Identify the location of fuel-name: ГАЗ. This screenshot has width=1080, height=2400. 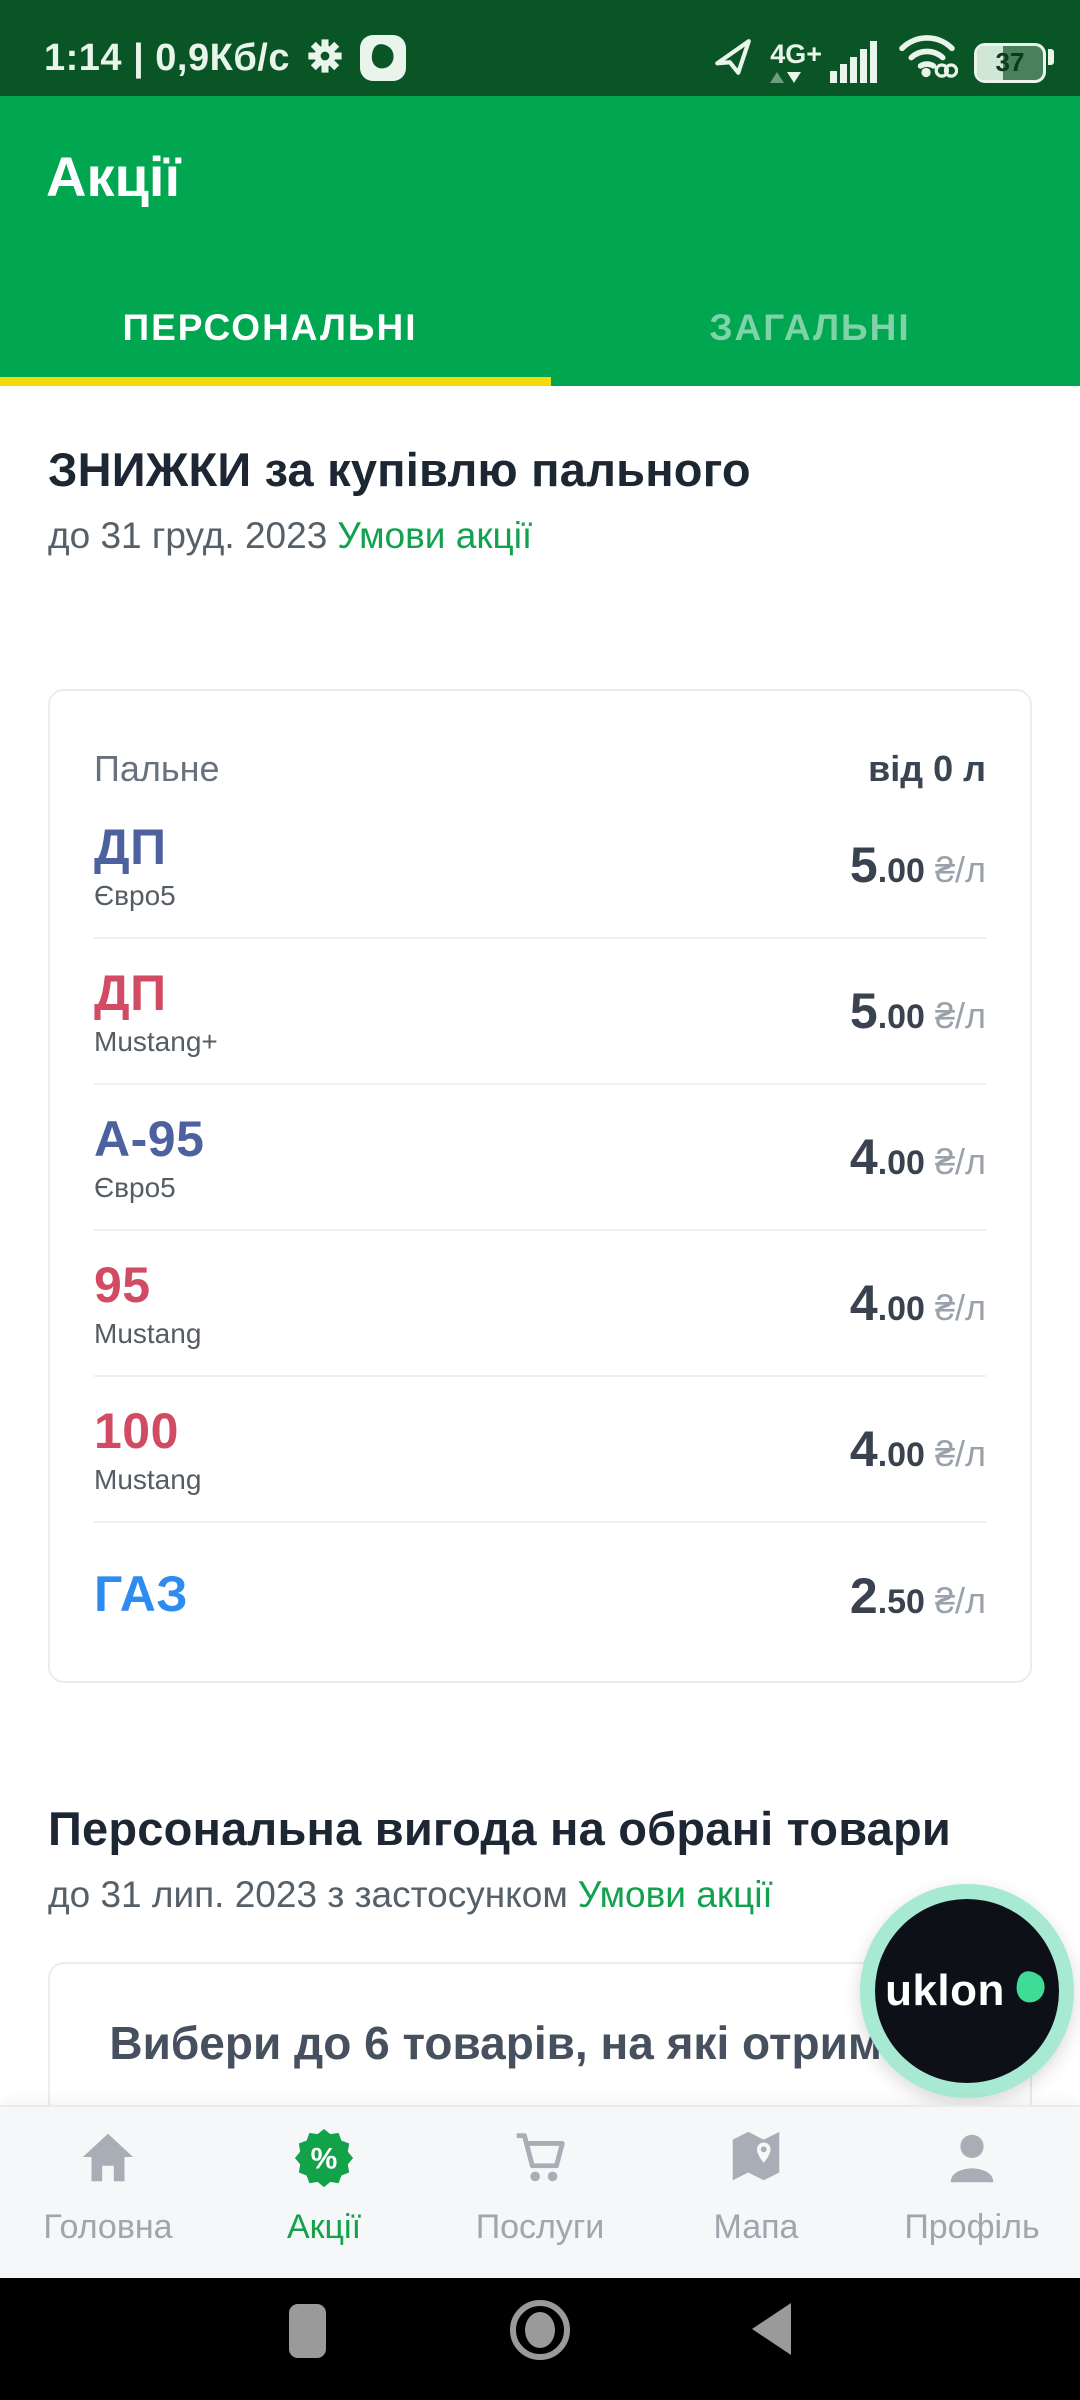
(141, 1594).